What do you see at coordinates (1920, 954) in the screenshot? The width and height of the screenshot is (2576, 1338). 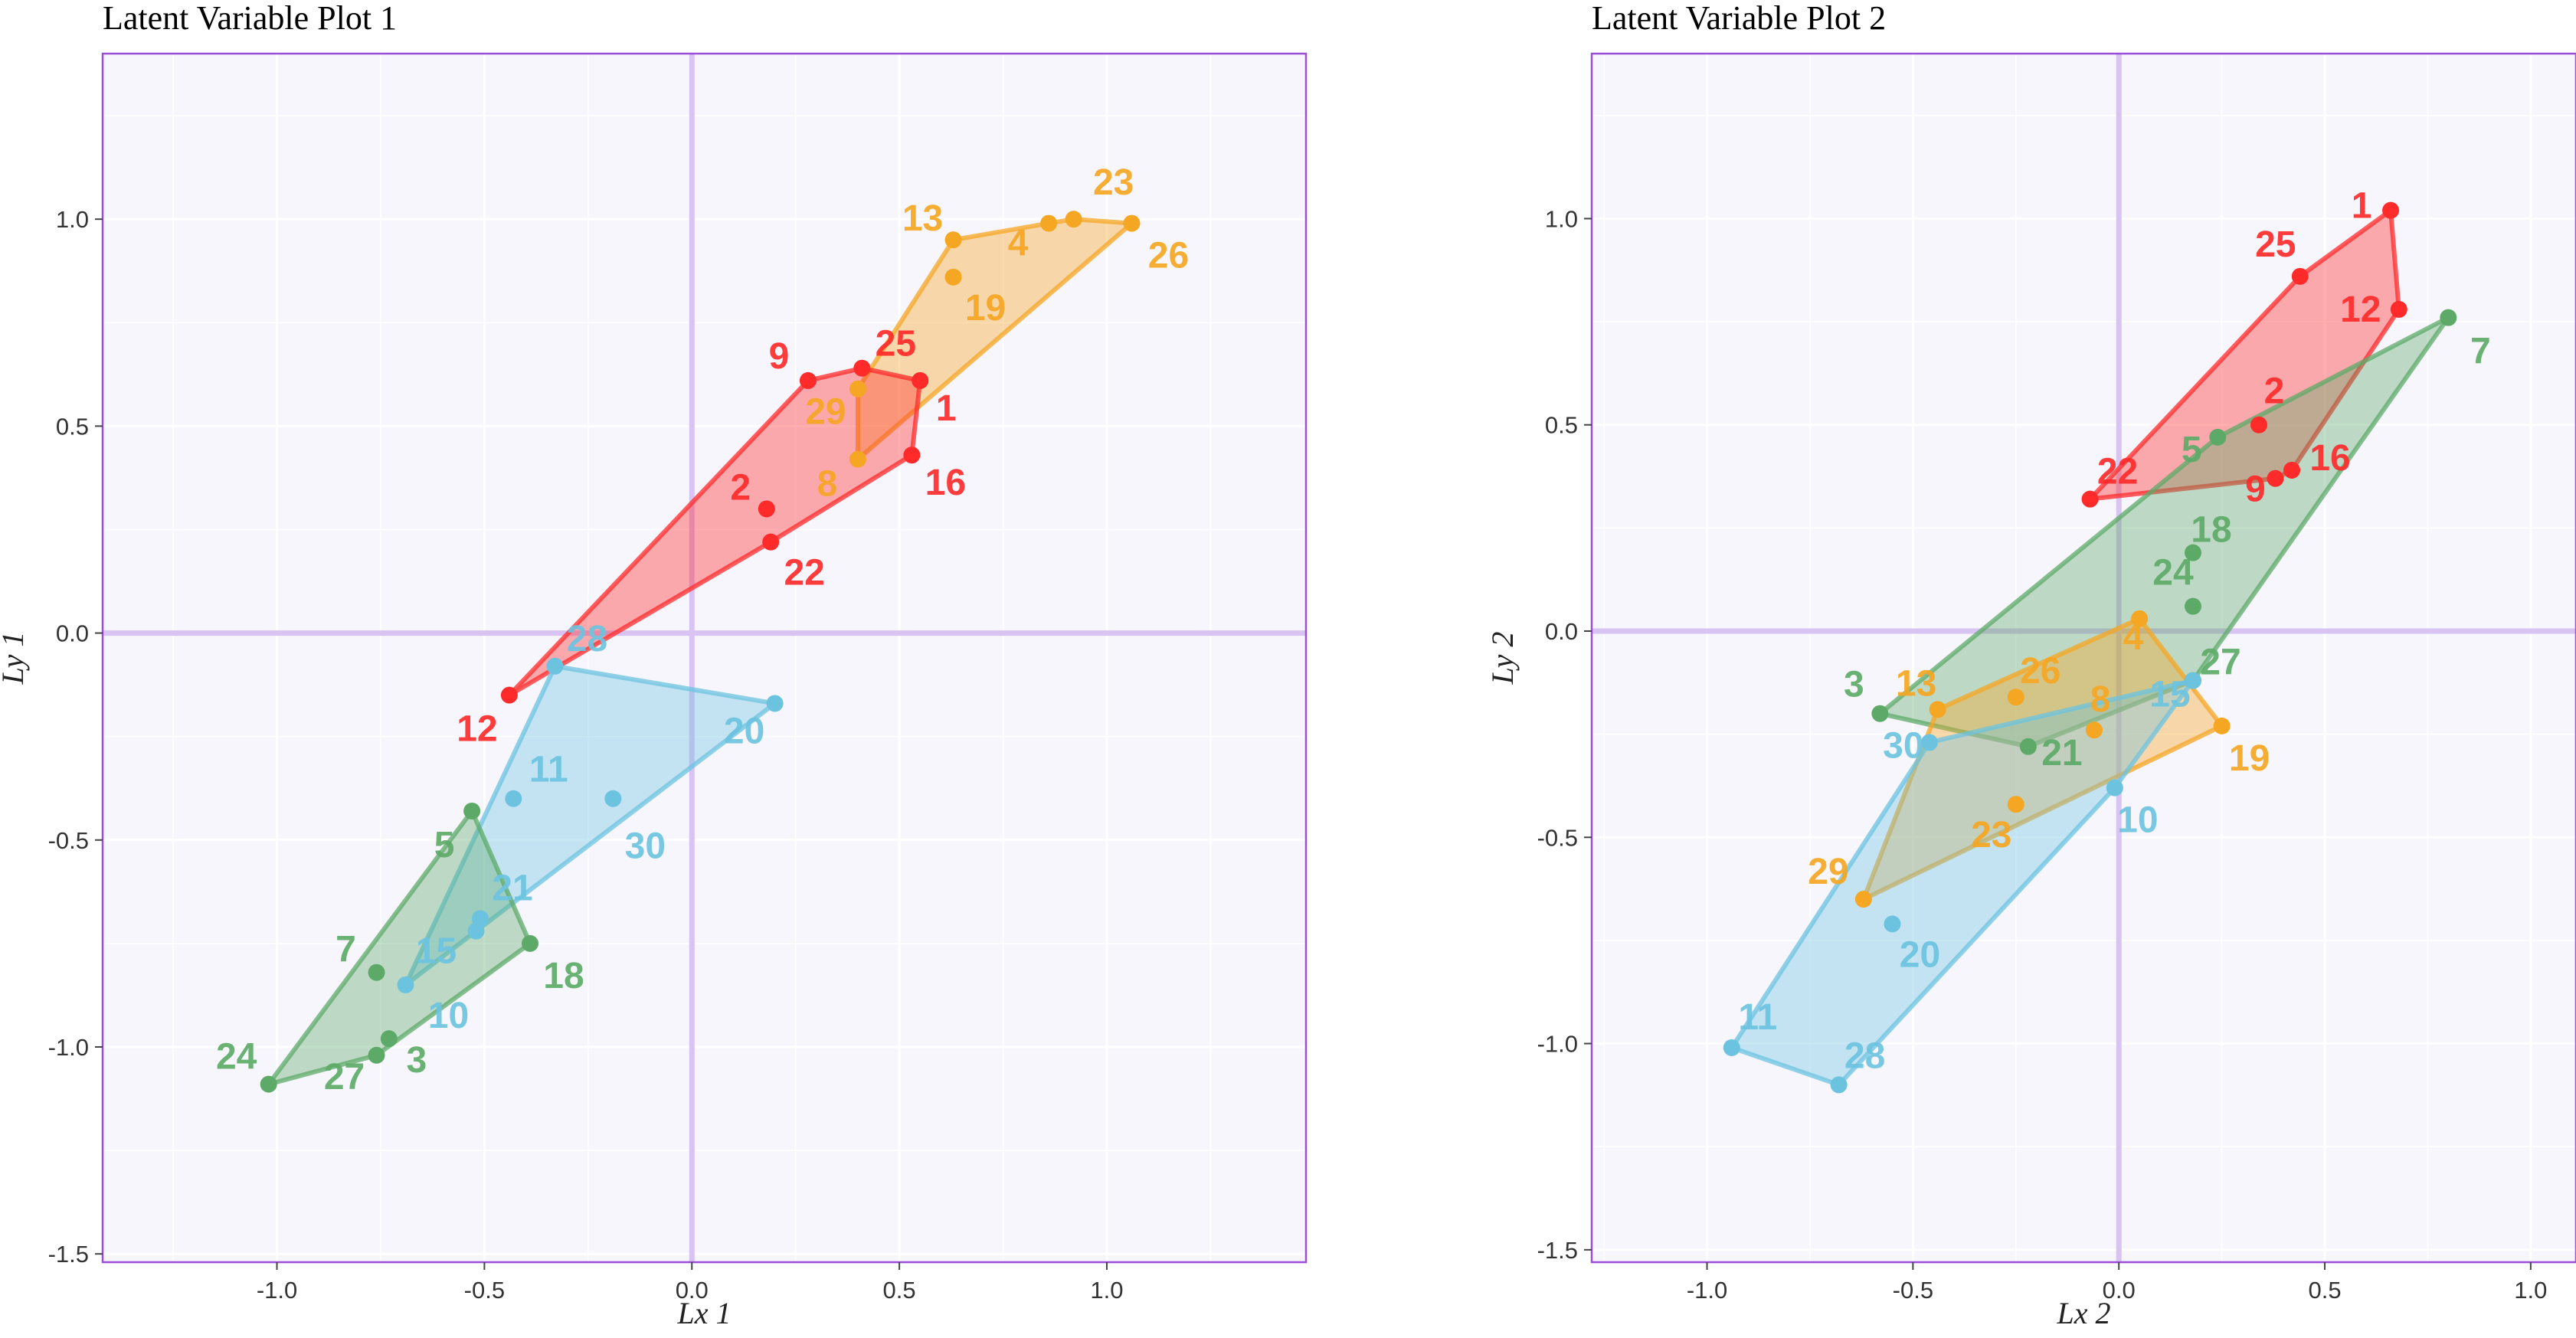 I see `point-label: 20` at bounding box center [1920, 954].